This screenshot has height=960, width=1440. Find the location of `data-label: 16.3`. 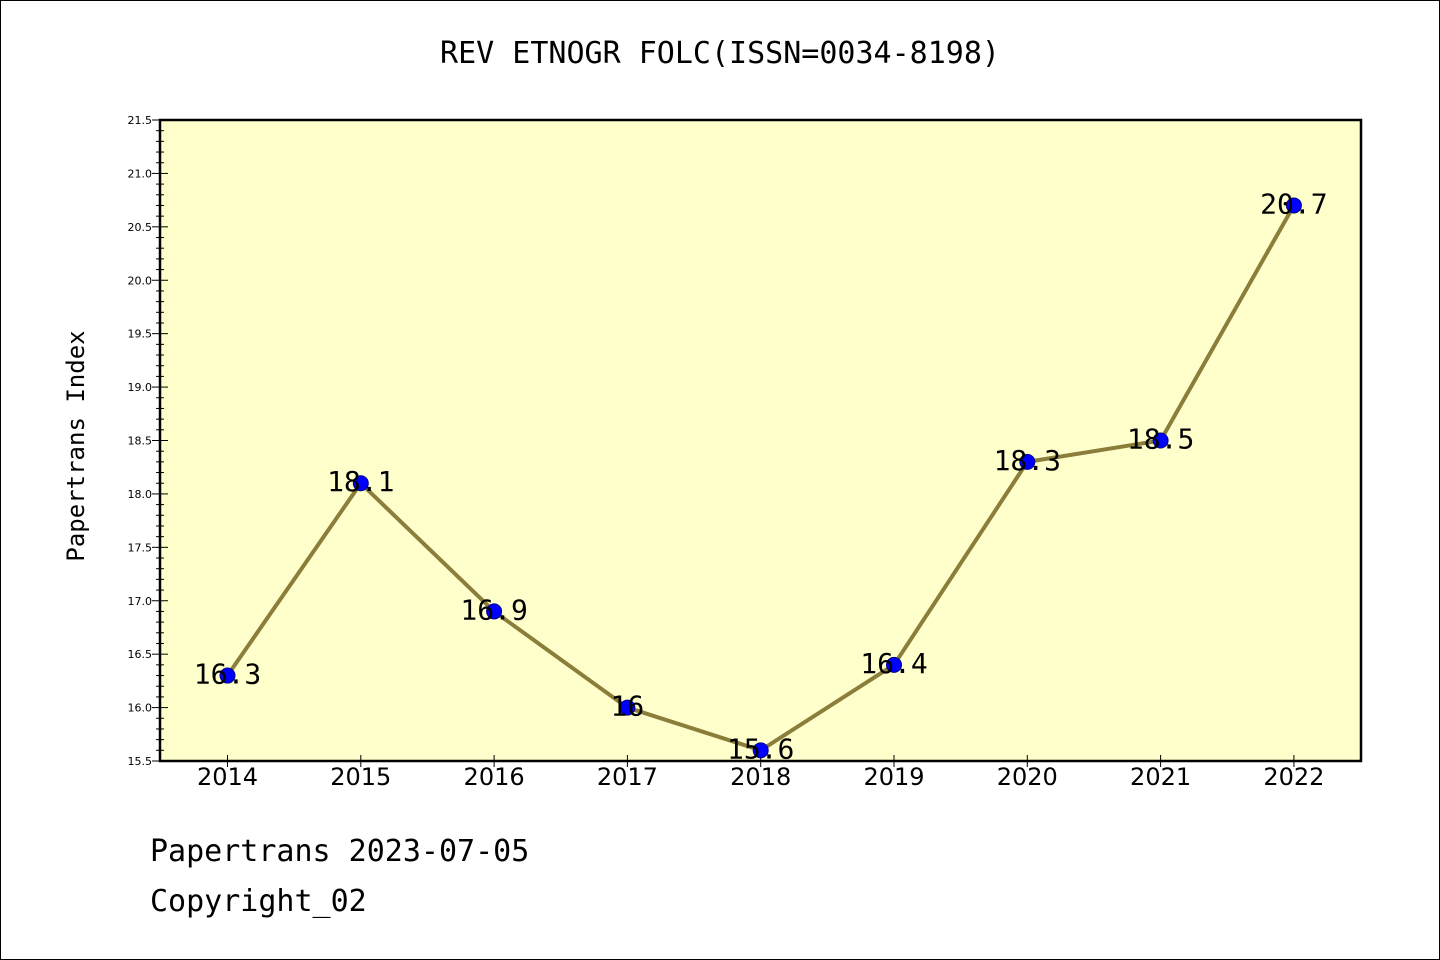

data-label: 16.3 is located at coordinates (227, 674).